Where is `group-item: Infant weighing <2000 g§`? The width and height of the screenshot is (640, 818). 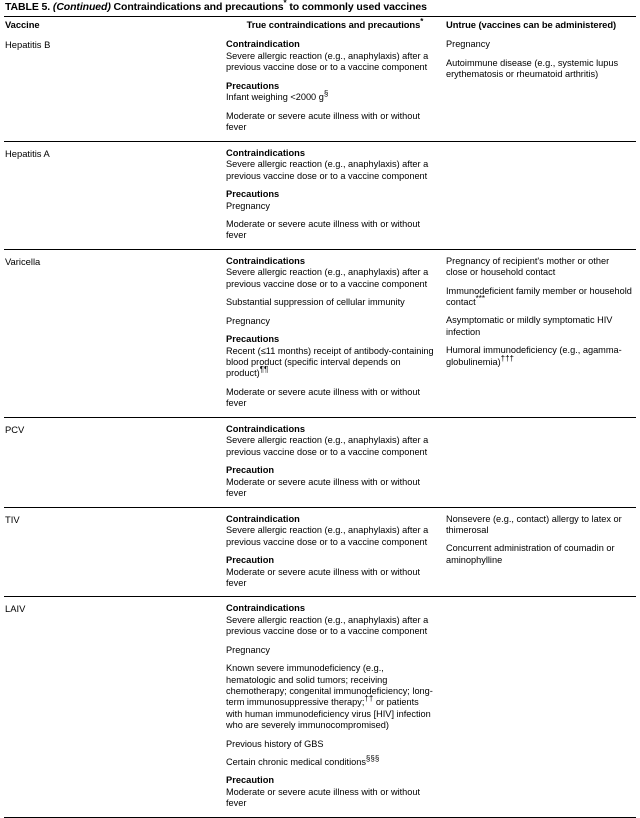
group-item: Infant weighing <2000 g§ is located at coordinates (277, 96).